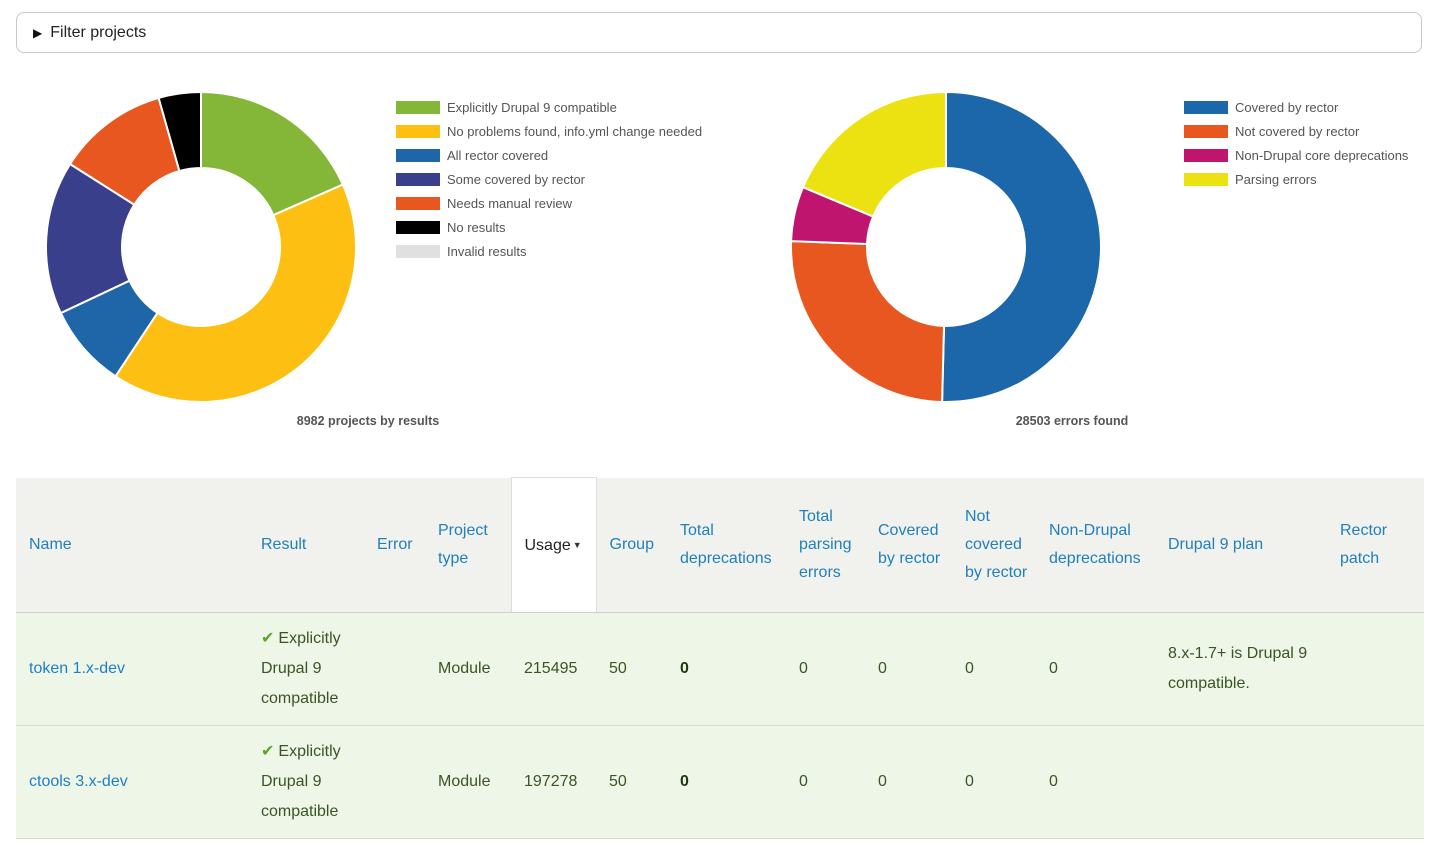 The image size is (1436, 846). Describe the element at coordinates (549, 227) in the screenshot. I see `legend-item-no-results: No results` at that location.